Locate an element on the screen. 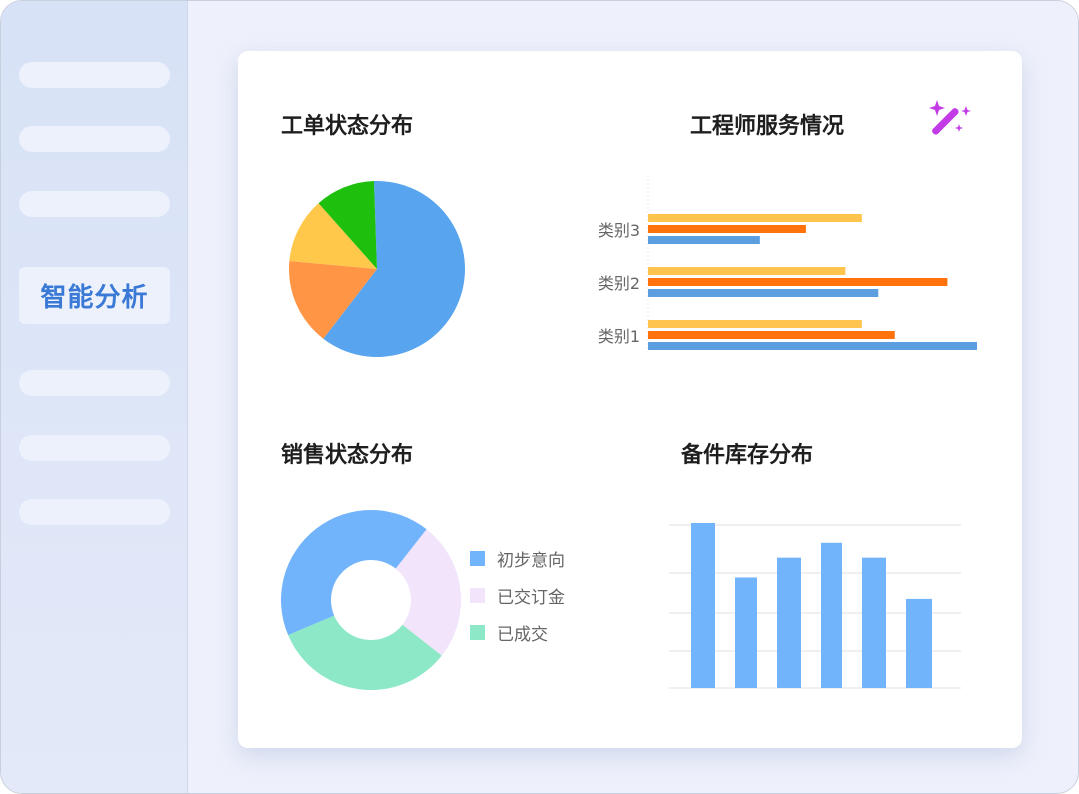 The image size is (1079, 794). legend-item: 初步意向 is located at coordinates (517, 558).